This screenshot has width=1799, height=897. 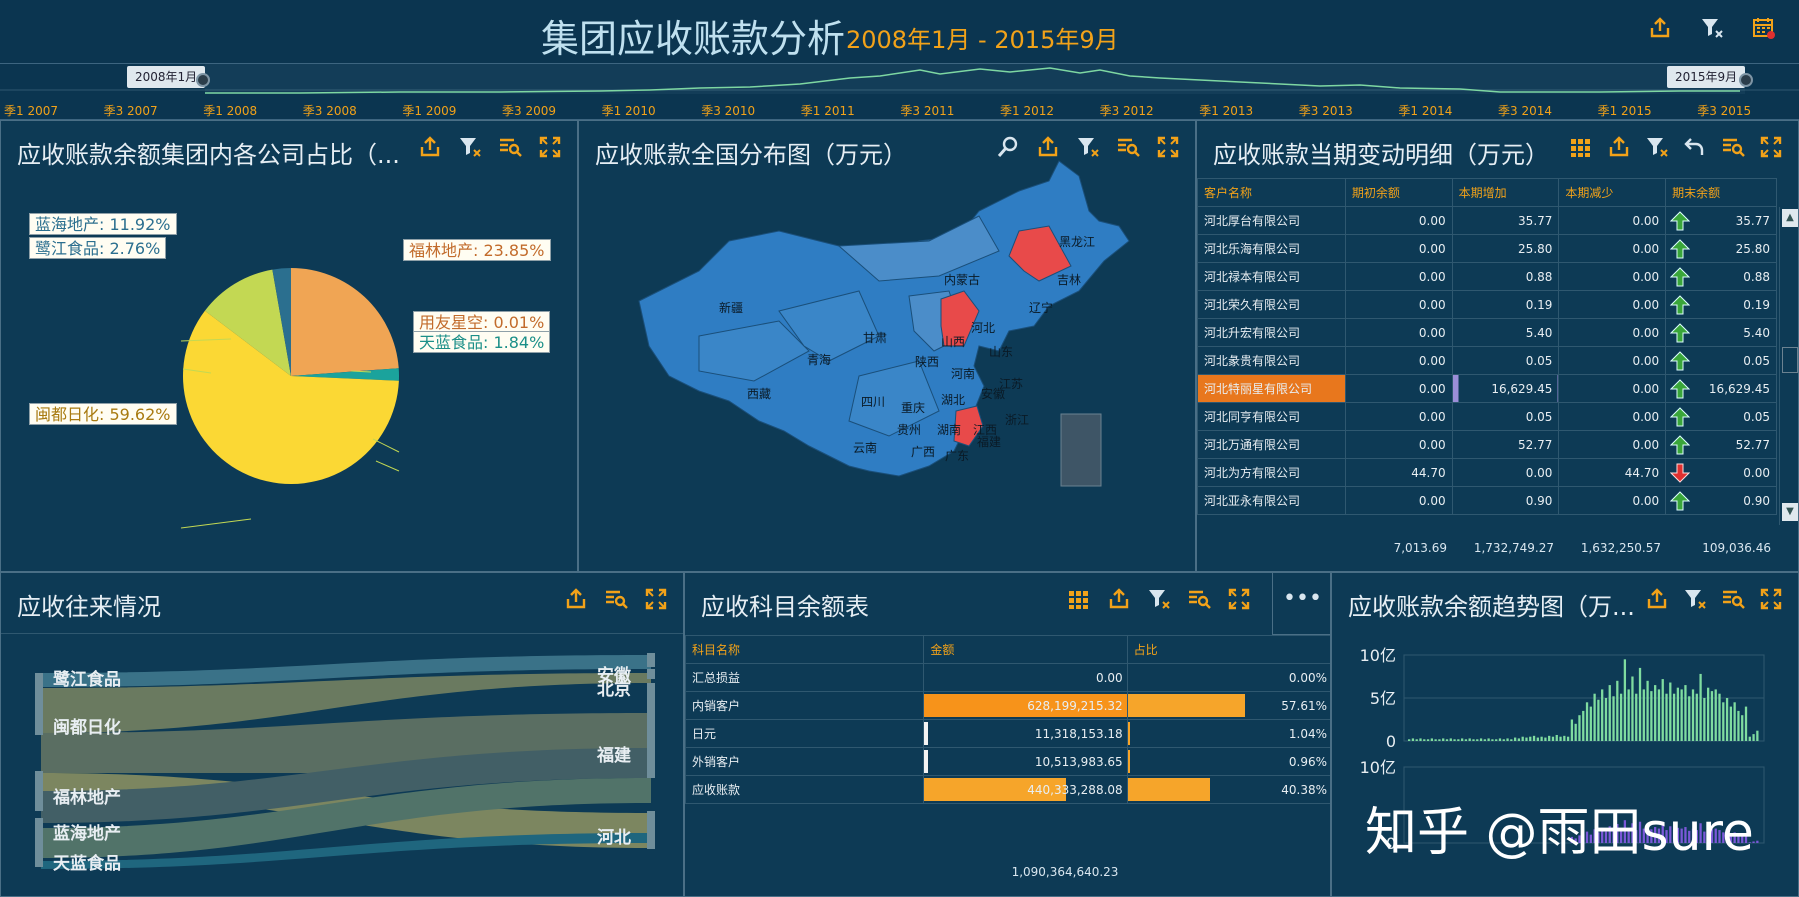 I want to click on undo-icon, so click(x=1695, y=148).